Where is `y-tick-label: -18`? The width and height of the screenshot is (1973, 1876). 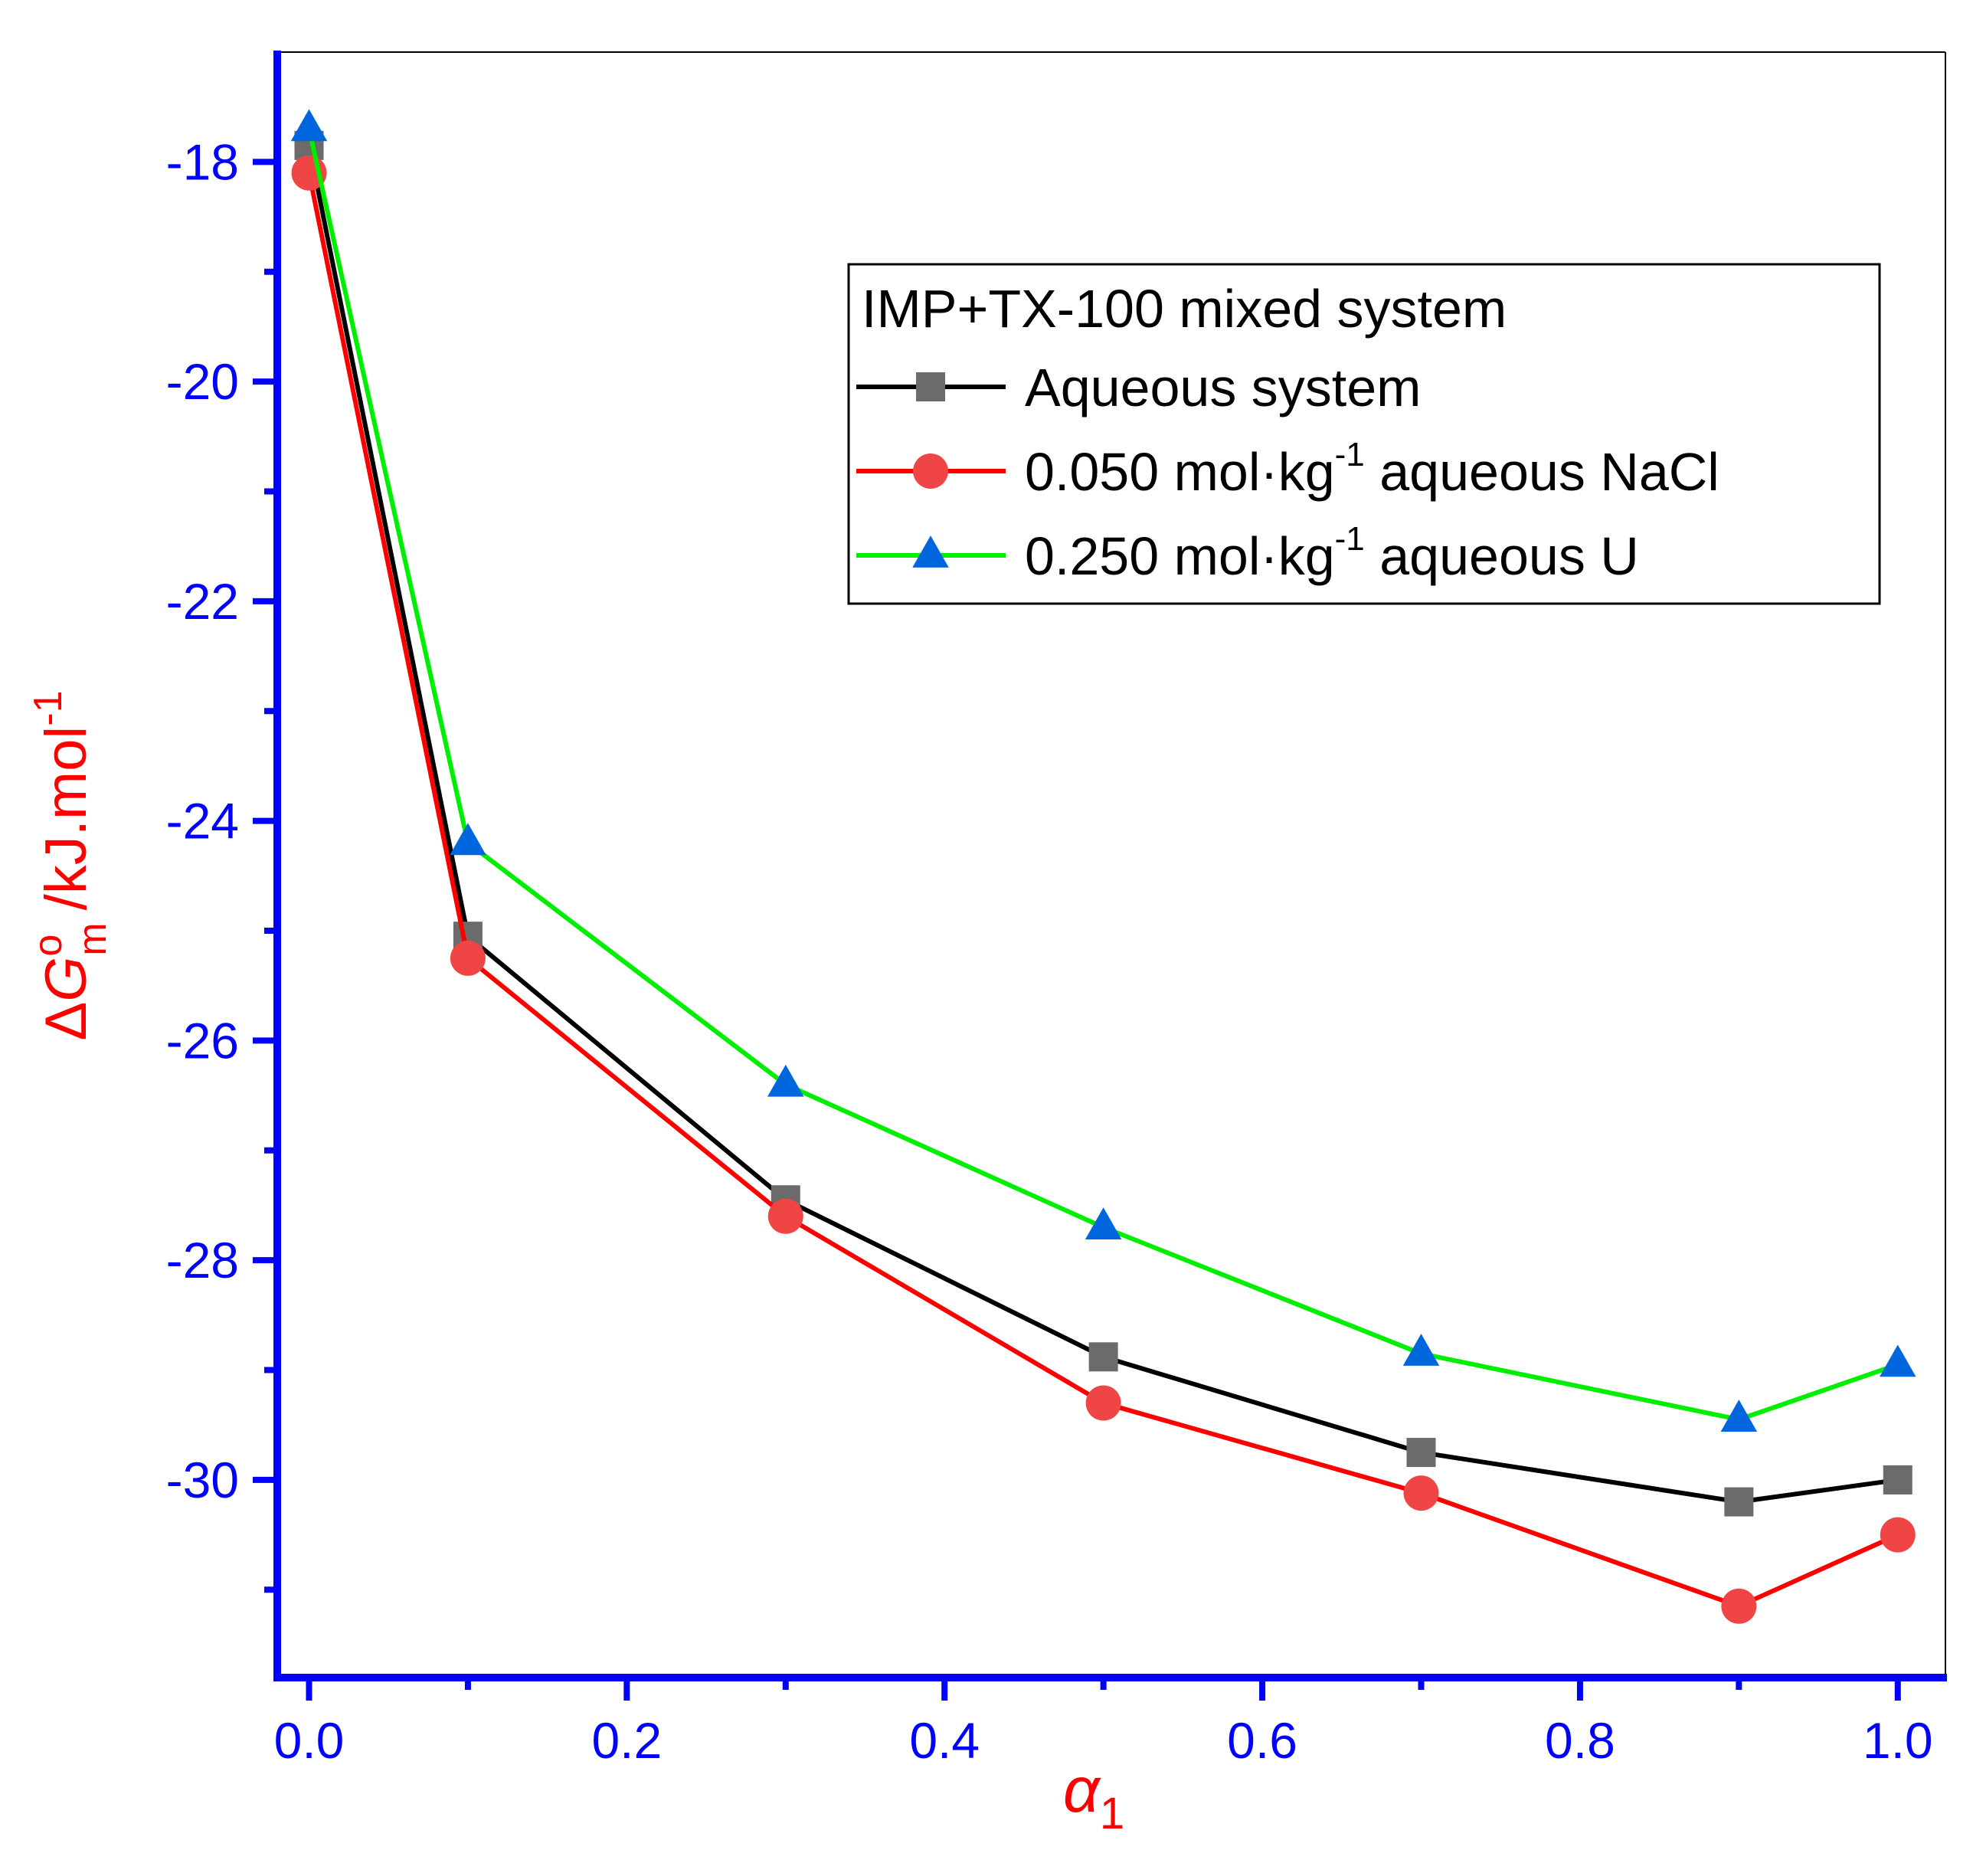 y-tick-label: -18 is located at coordinates (202, 161).